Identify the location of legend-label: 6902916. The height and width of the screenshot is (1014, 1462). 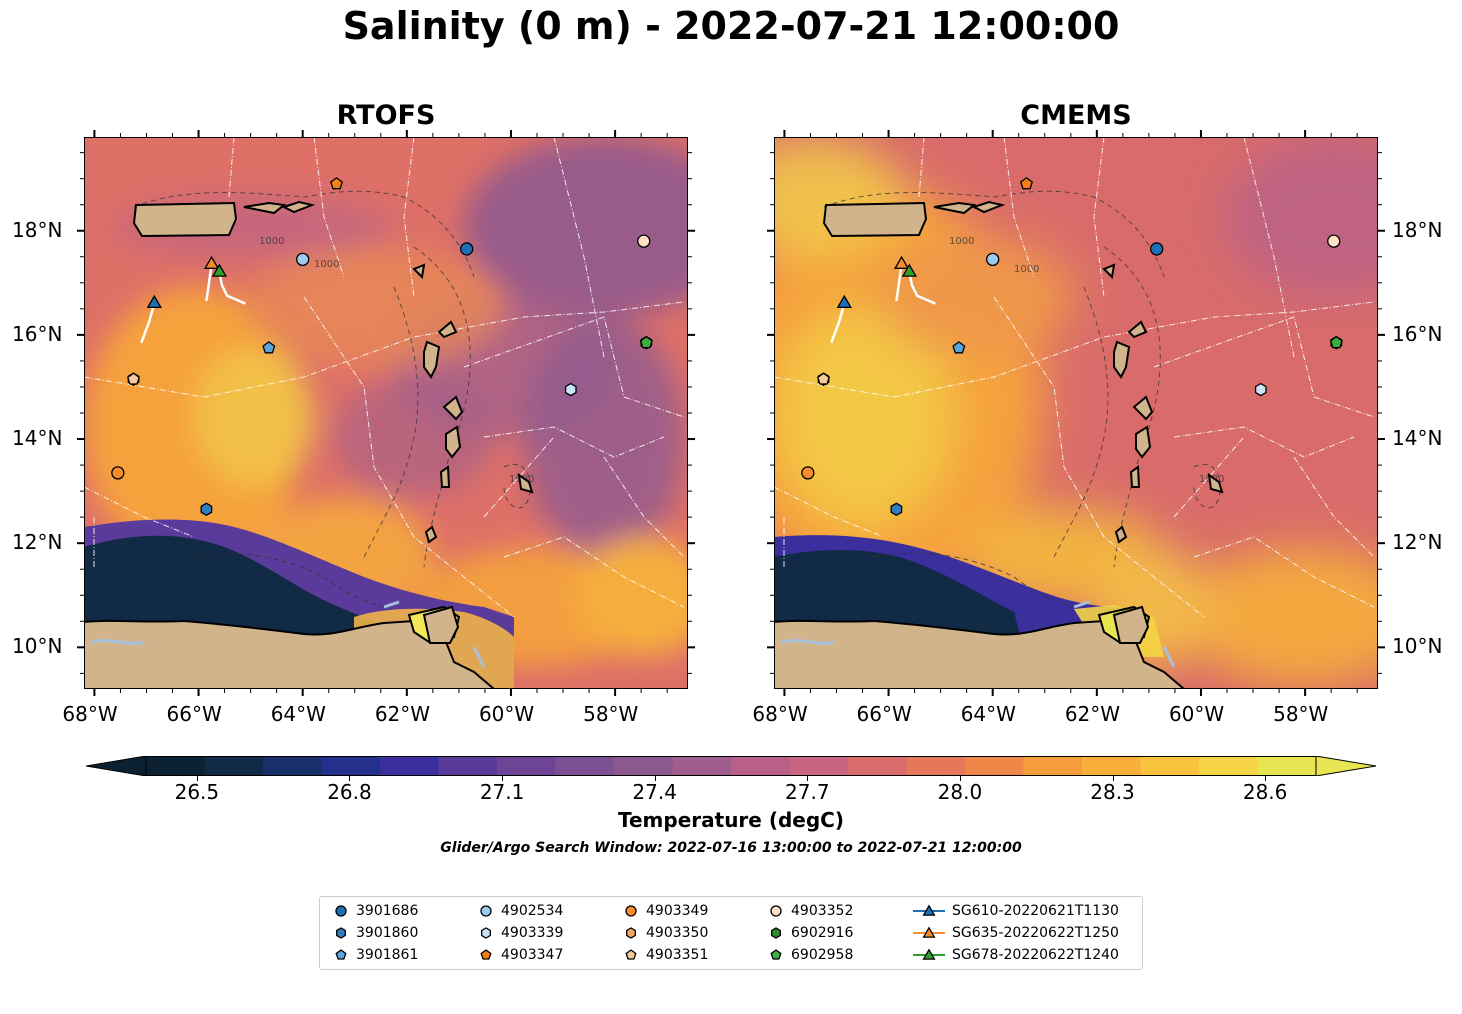
(822, 933).